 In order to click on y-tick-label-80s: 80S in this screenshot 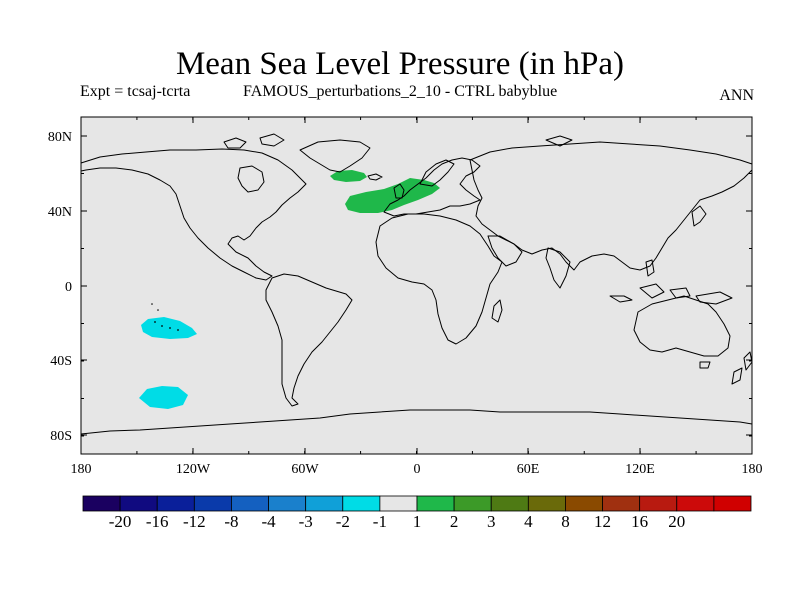, I will do `click(61, 436)`.